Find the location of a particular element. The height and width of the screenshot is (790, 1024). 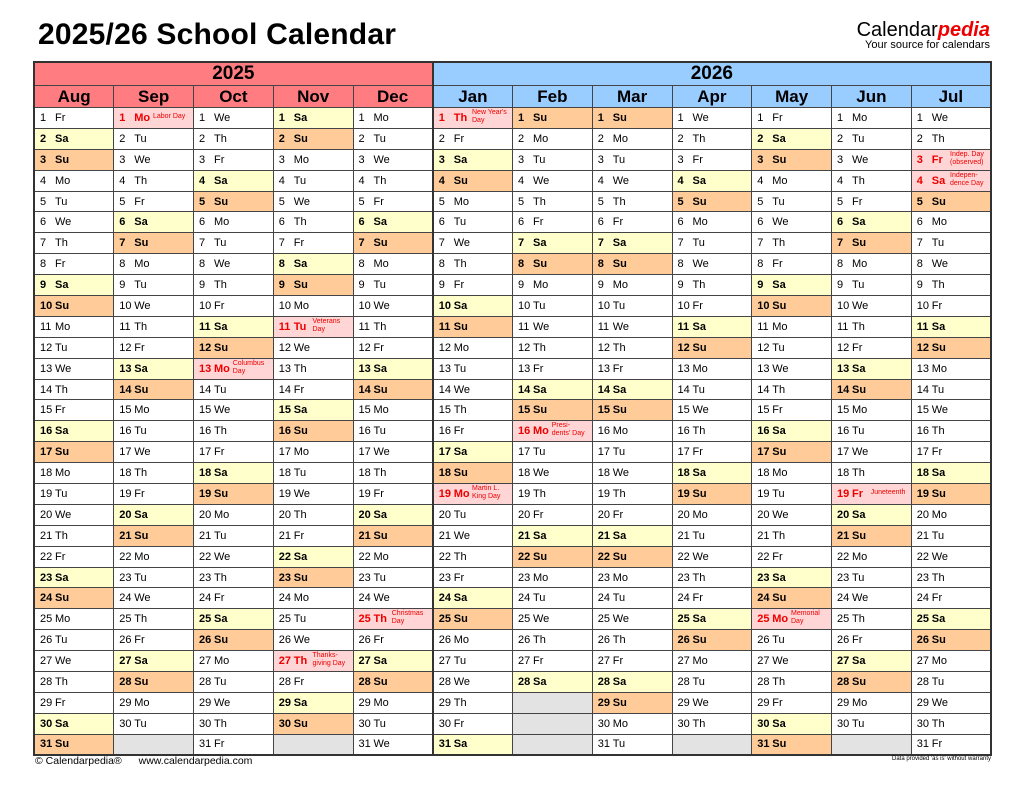

day-cell: 7 Tu is located at coordinates (712, 243).